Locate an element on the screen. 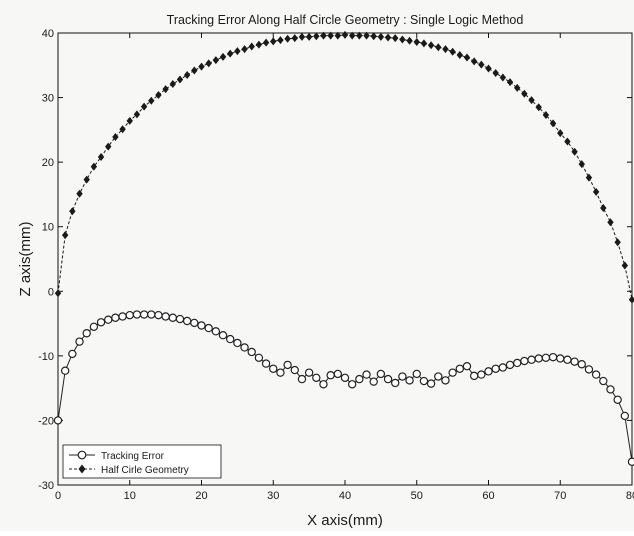  y-tick-label: 30 is located at coordinates (48, 99).